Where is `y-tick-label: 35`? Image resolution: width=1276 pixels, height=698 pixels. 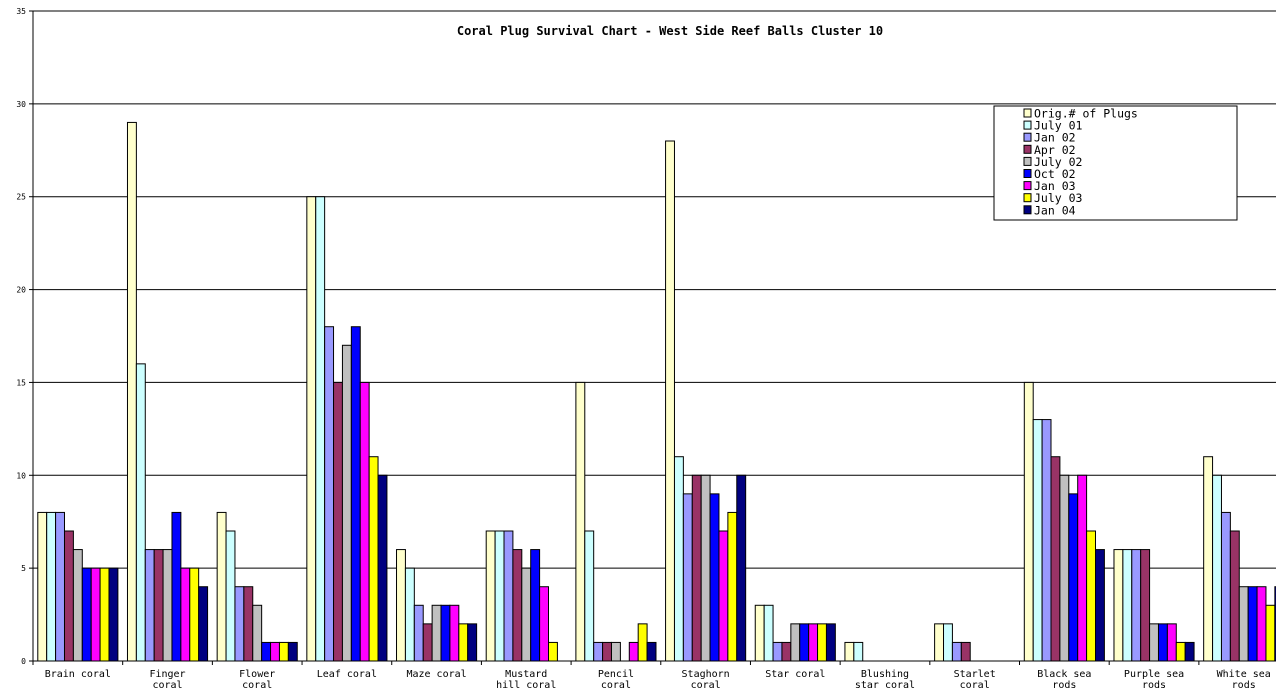
y-tick-label: 35 is located at coordinates (21, 11).